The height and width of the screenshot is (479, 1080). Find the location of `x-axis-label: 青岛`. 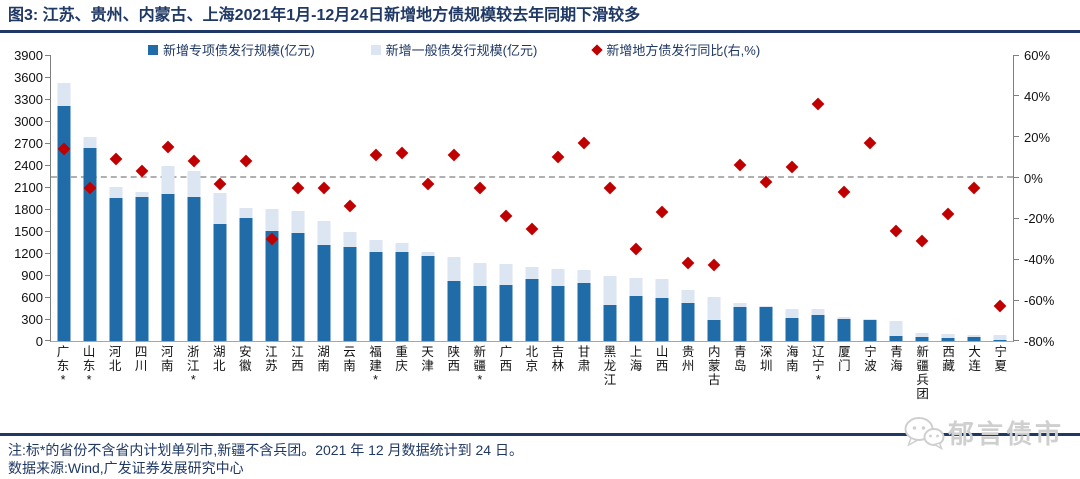

x-axis-label: 青岛 is located at coordinates (740, 359).